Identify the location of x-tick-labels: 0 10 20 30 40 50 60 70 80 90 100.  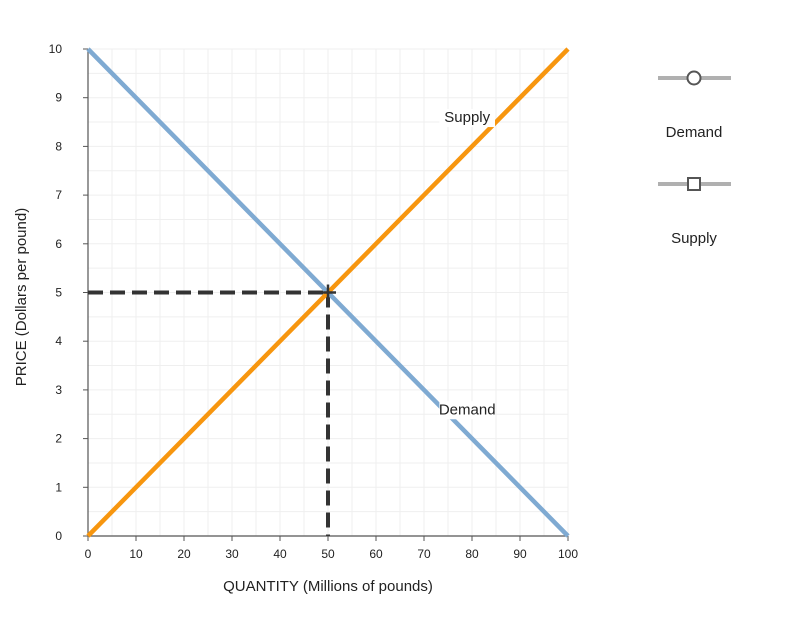
(332, 554).